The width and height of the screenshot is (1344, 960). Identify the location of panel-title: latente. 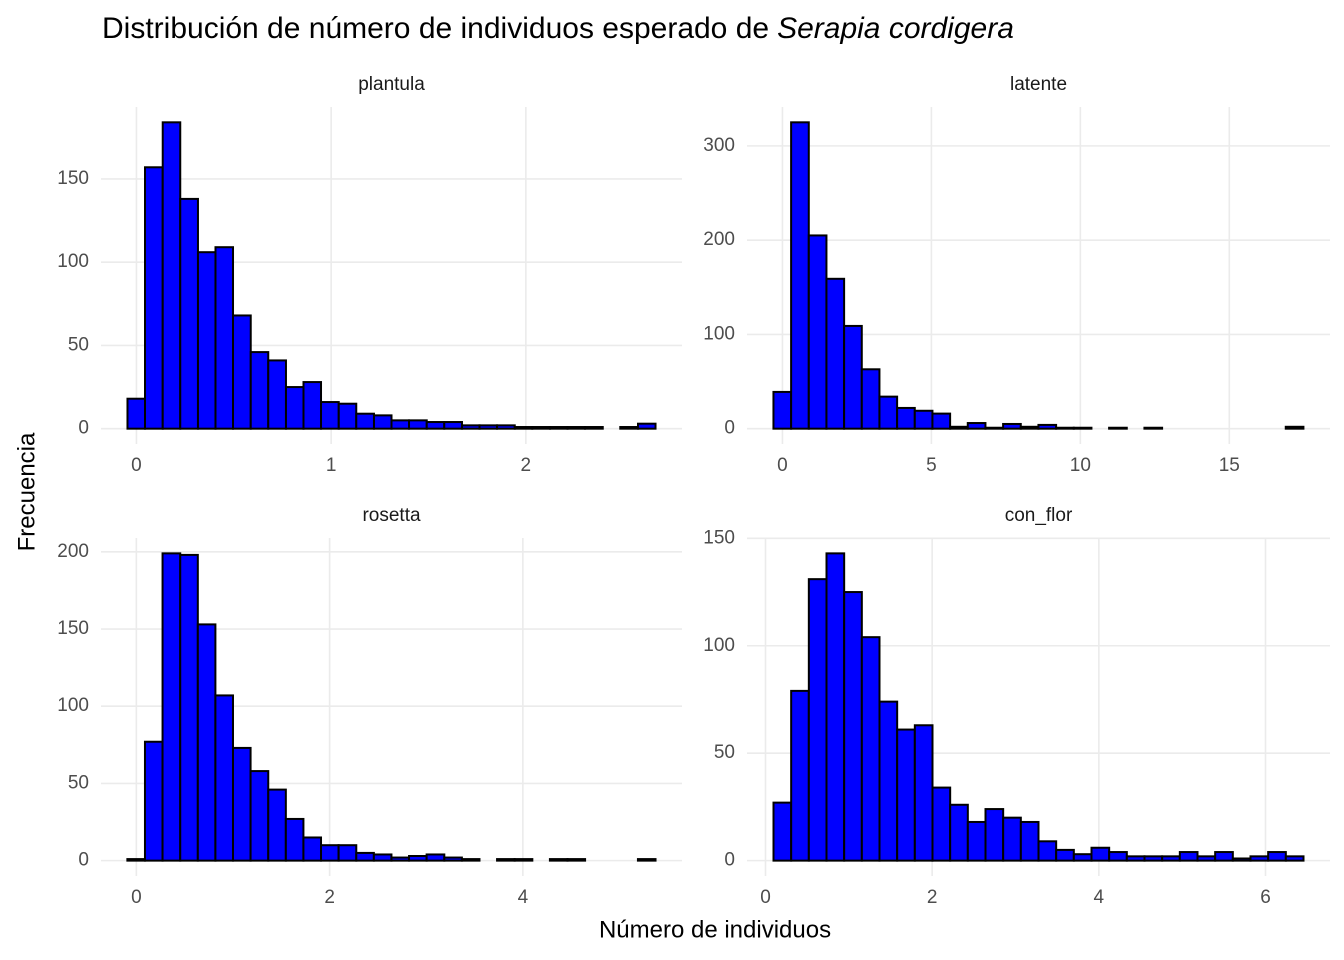
(1038, 84).